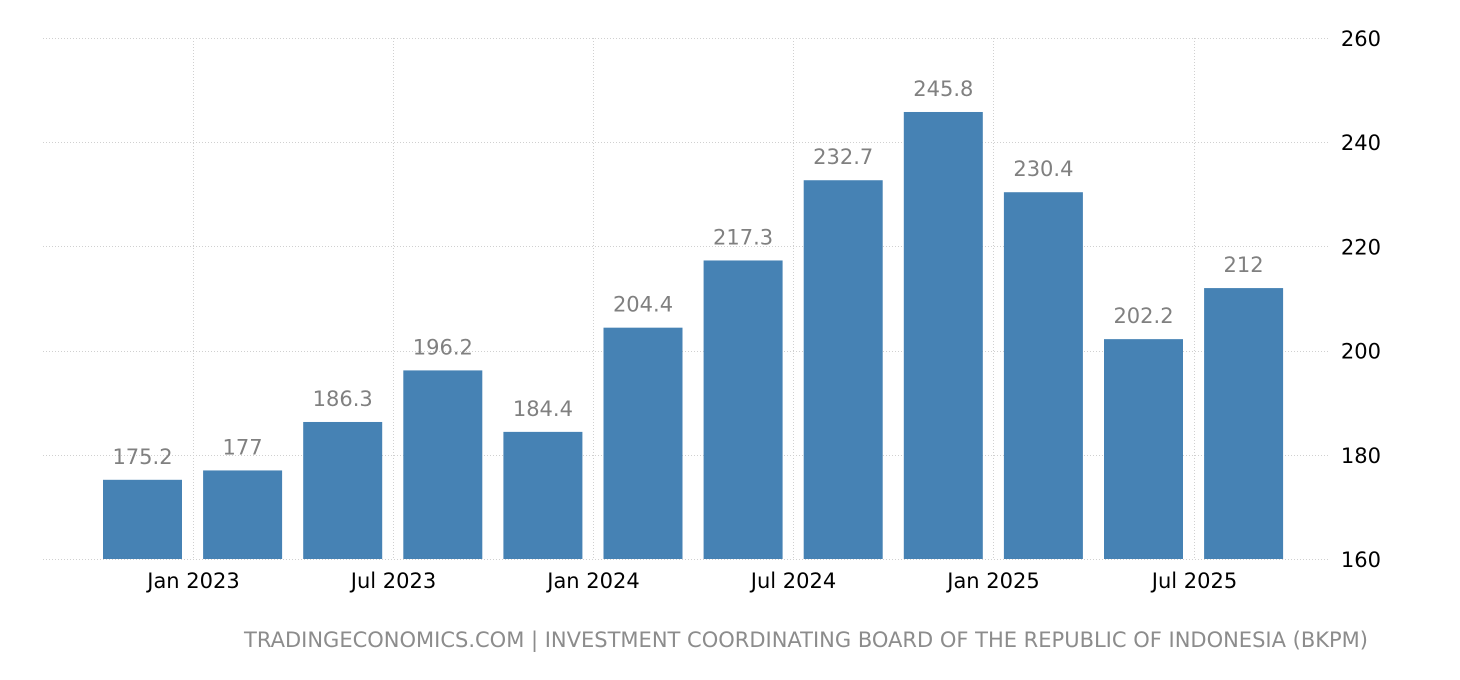 The width and height of the screenshot is (1460, 680). I want to click on bar-value-label: 177, so click(243, 447).